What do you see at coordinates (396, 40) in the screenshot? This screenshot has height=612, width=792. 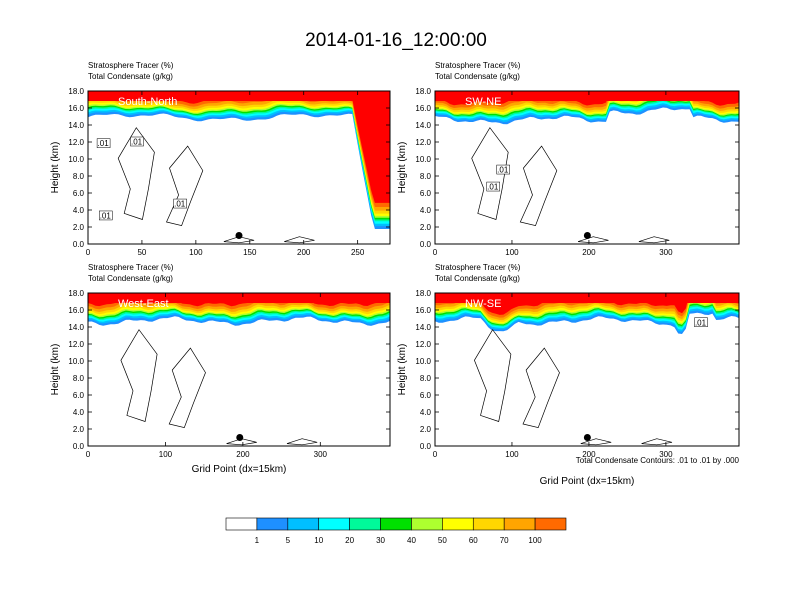 I see `page-title: 2014-01-16_12:00:00` at bounding box center [396, 40].